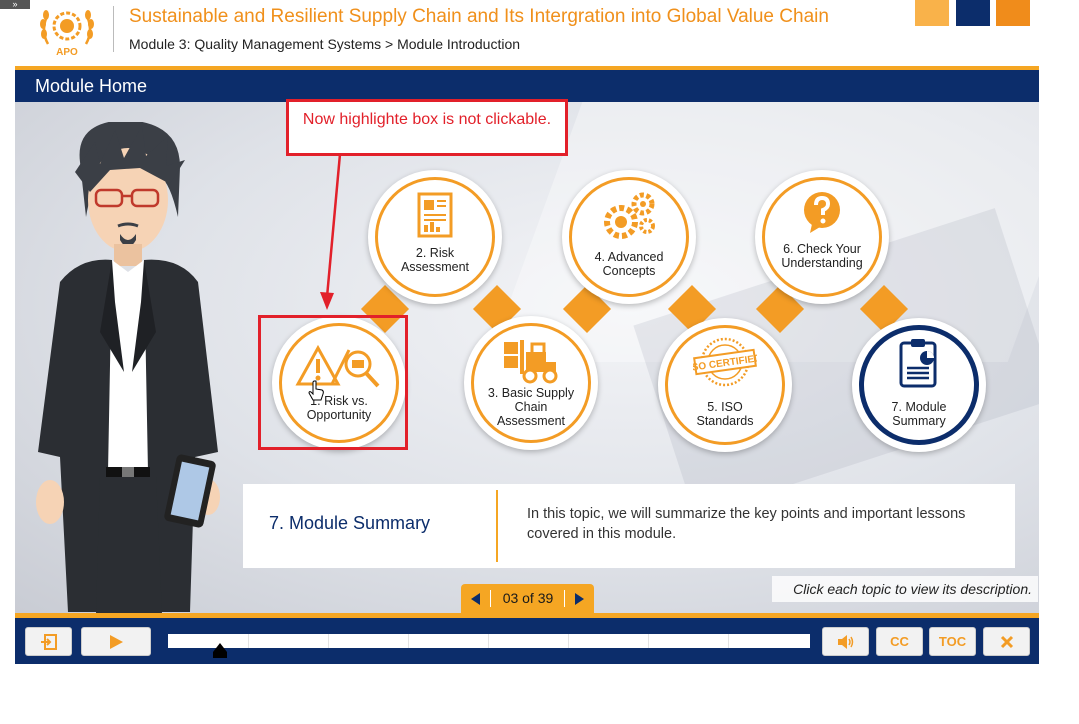  I want to click on description-divider, so click(497, 526).